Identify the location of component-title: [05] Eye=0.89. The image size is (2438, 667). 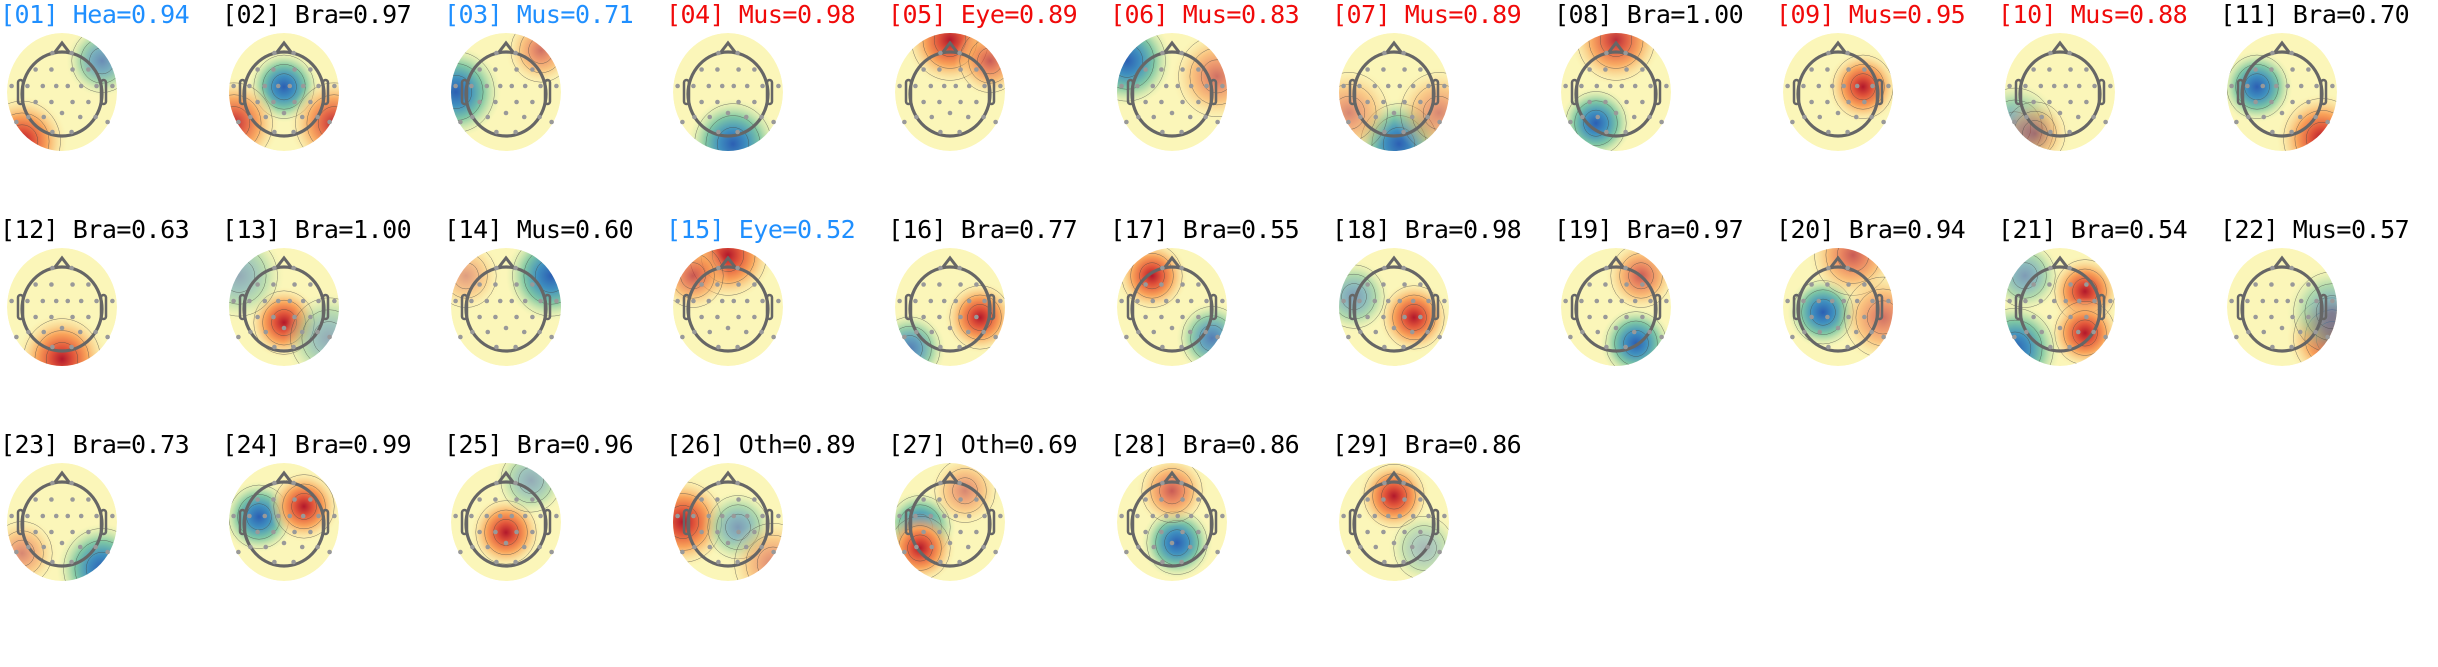
(983, 14).